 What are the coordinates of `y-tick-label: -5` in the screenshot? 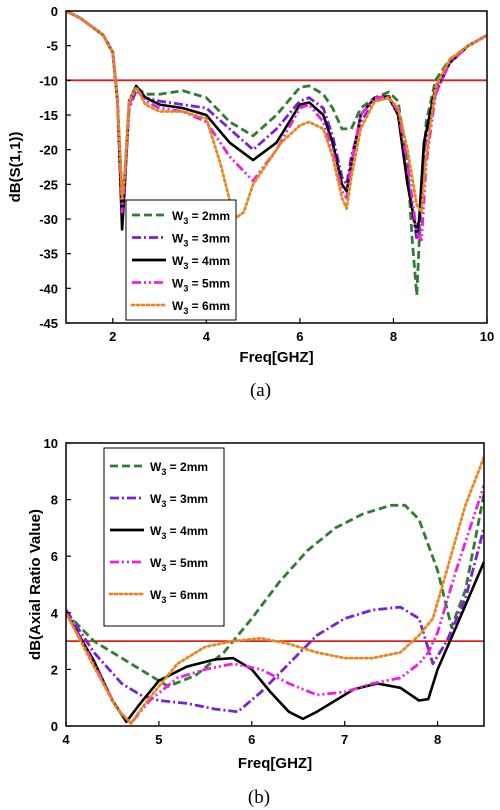 It's located at (52, 46).